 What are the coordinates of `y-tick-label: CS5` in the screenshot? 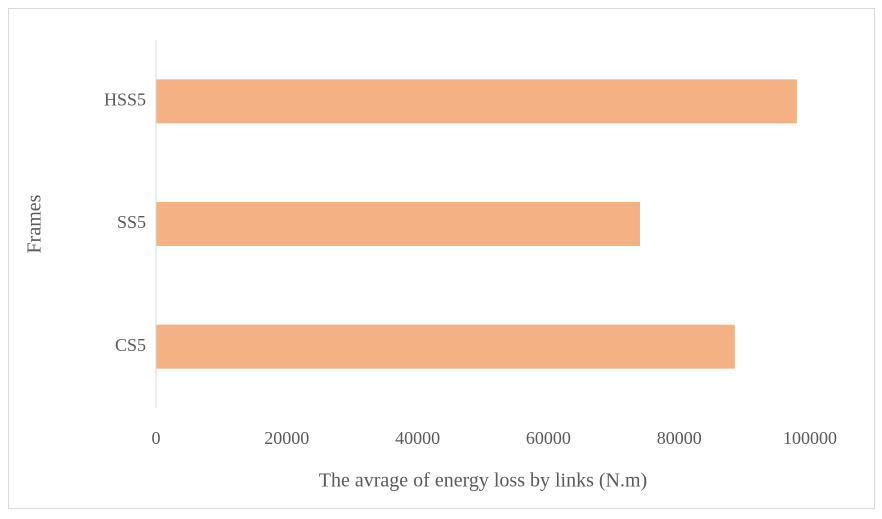 It's located at (130, 345).